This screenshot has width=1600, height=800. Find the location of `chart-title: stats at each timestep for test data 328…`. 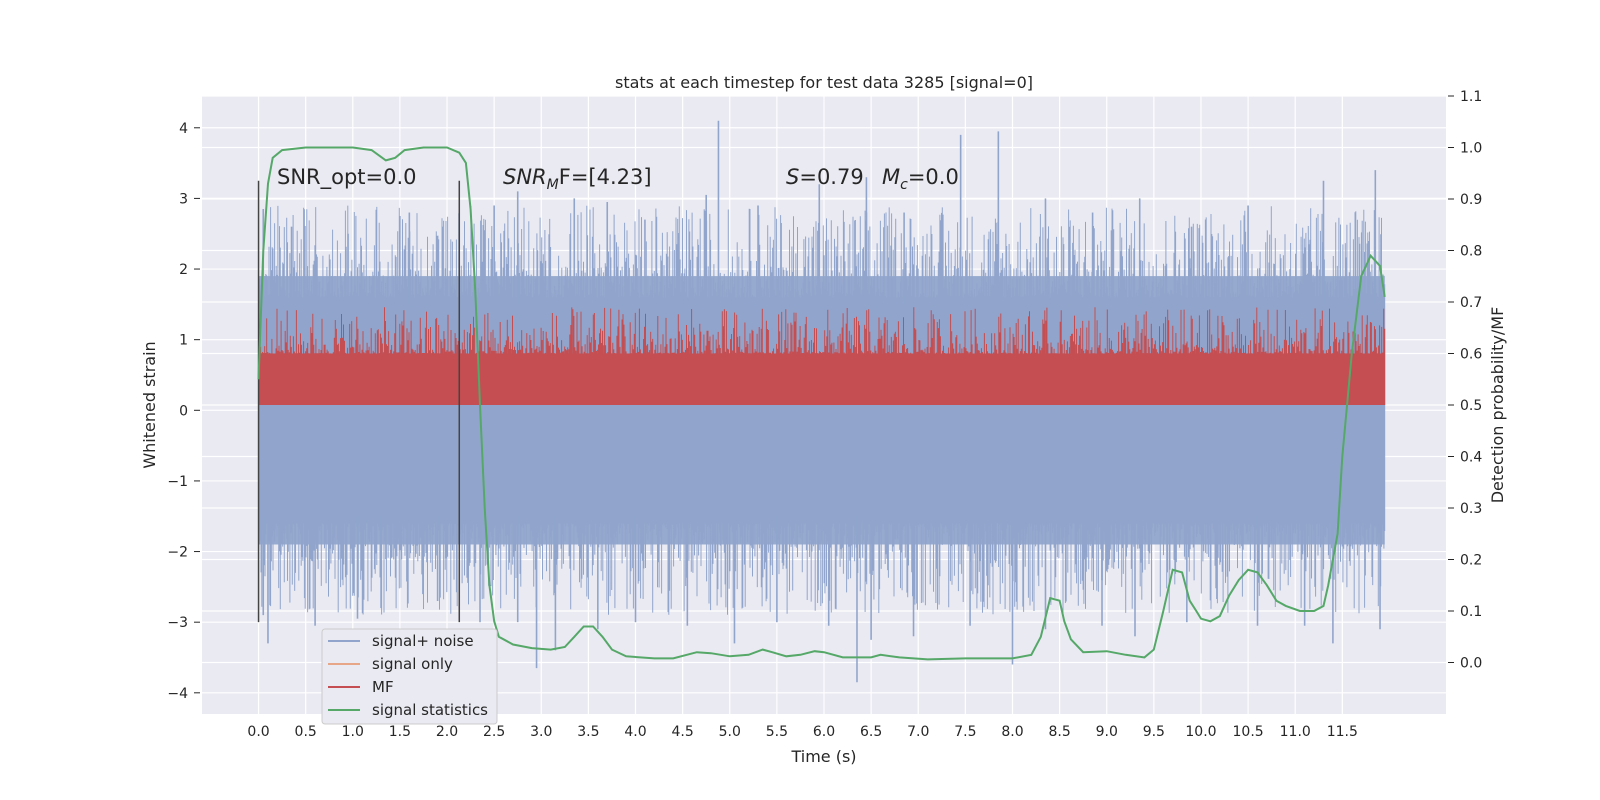

chart-title: stats at each timestep for test data 328… is located at coordinates (824, 82).